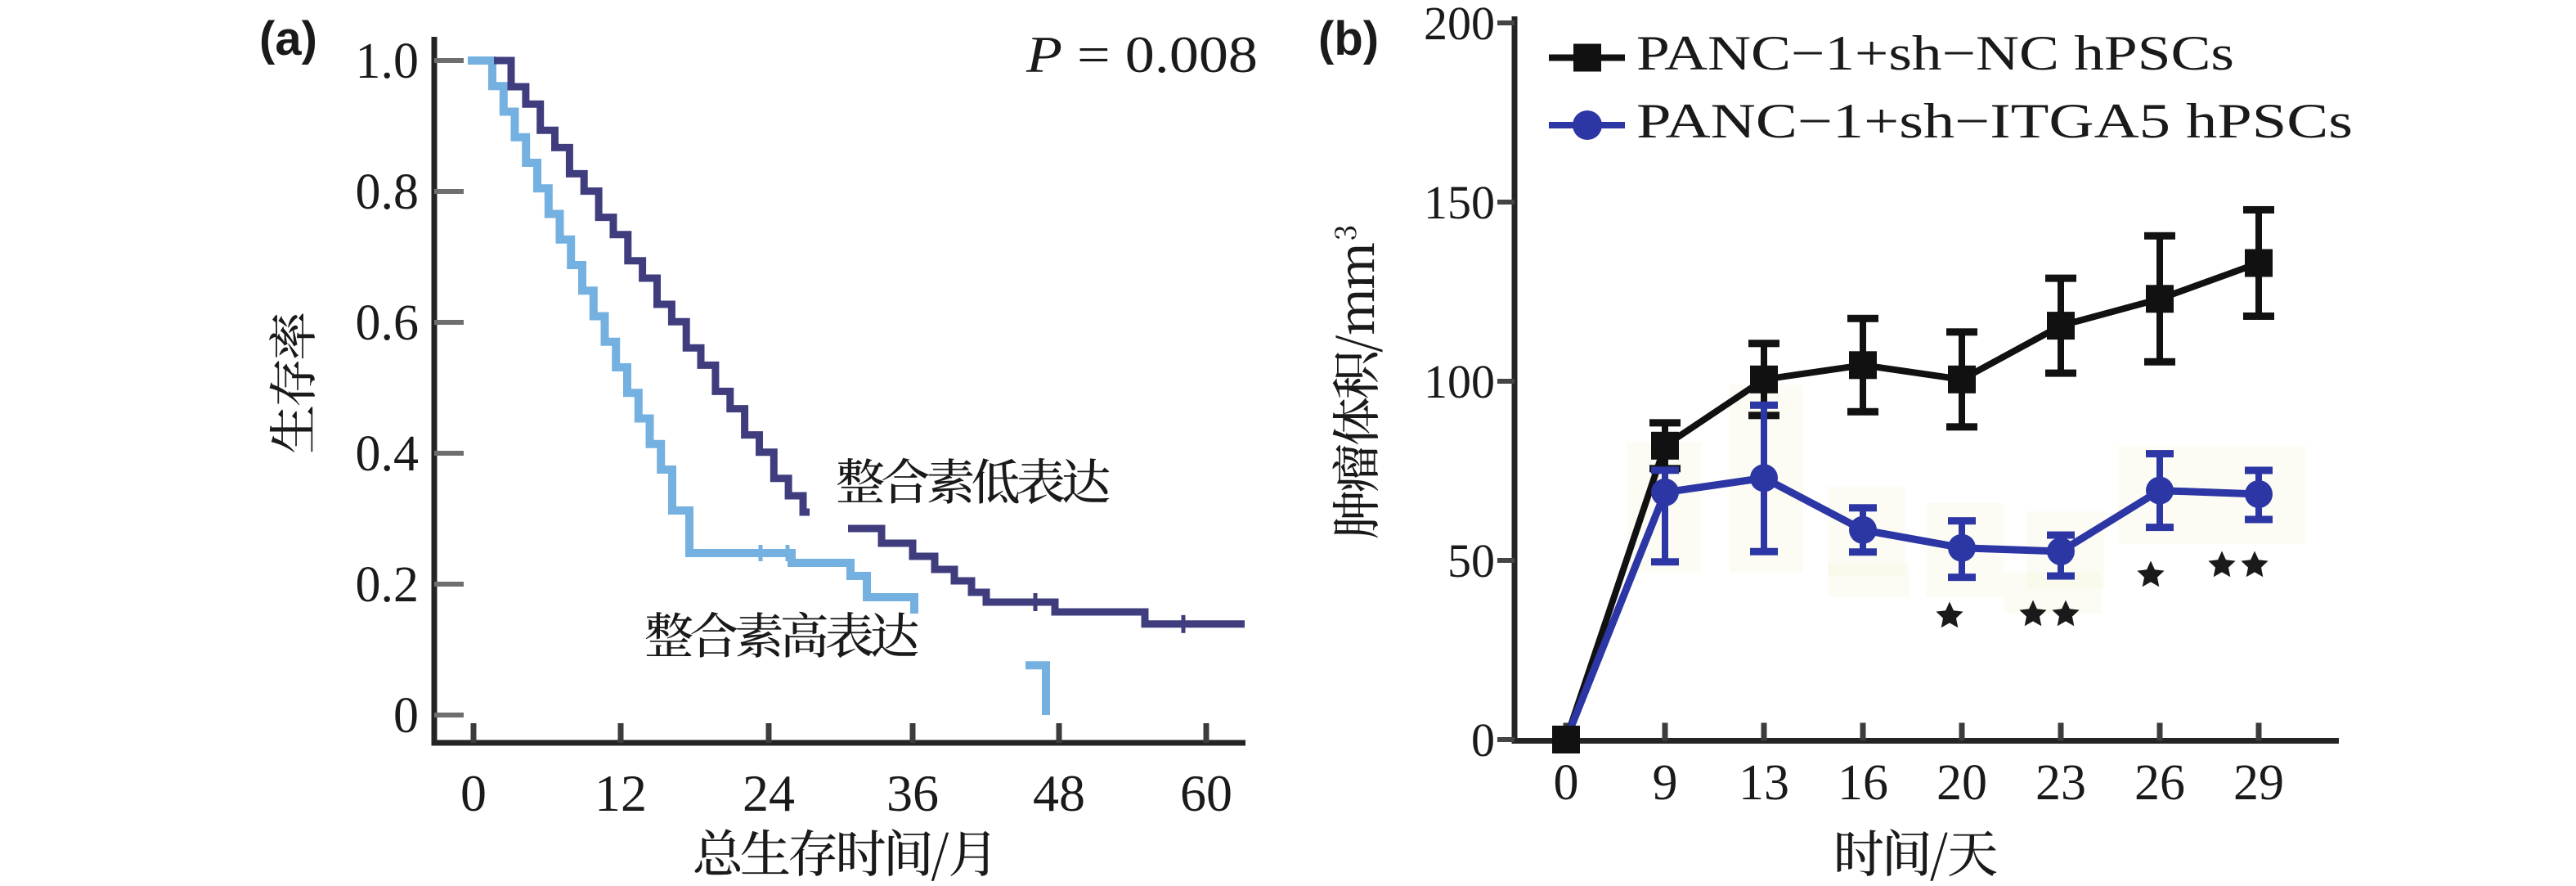  Describe the element at coordinates (1863, 783) in the screenshot. I see `svg-text: 16` at that location.